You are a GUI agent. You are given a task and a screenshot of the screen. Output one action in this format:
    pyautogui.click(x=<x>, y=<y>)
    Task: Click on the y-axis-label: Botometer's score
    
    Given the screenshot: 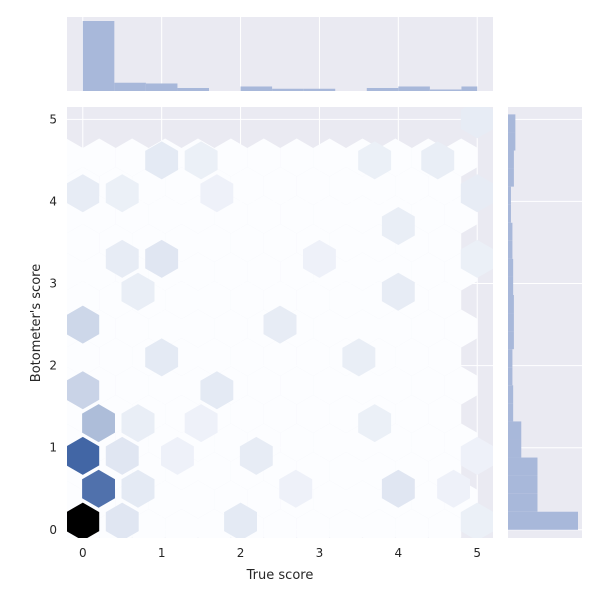 What is the action you would take?
    pyautogui.click(x=36, y=323)
    